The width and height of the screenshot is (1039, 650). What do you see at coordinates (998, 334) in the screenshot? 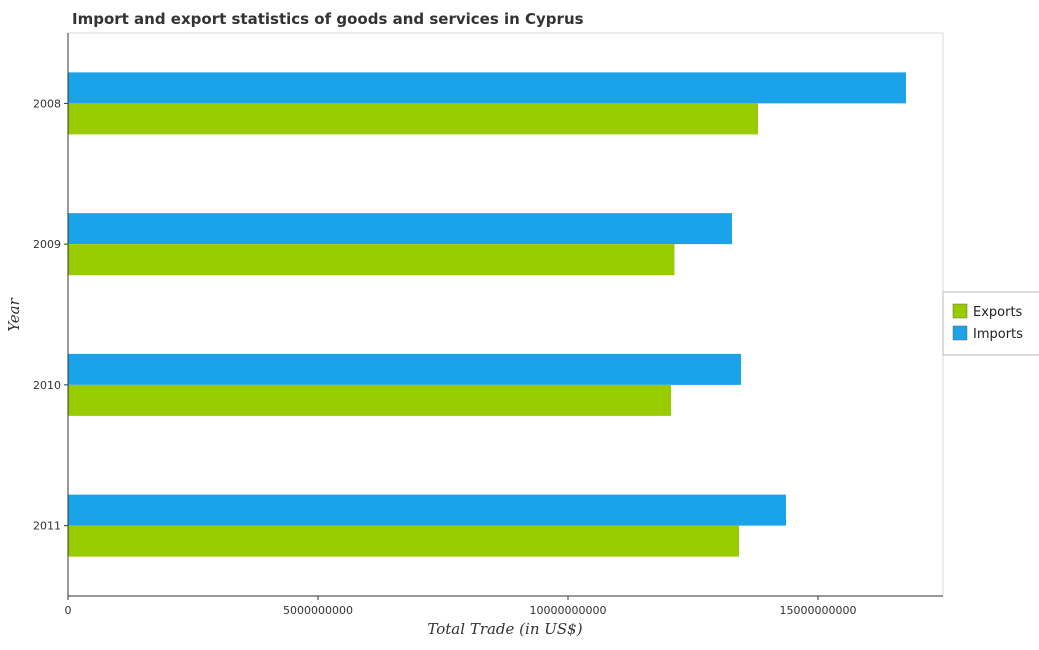
I see `legend-label-imports: Imports` at bounding box center [998, 334].